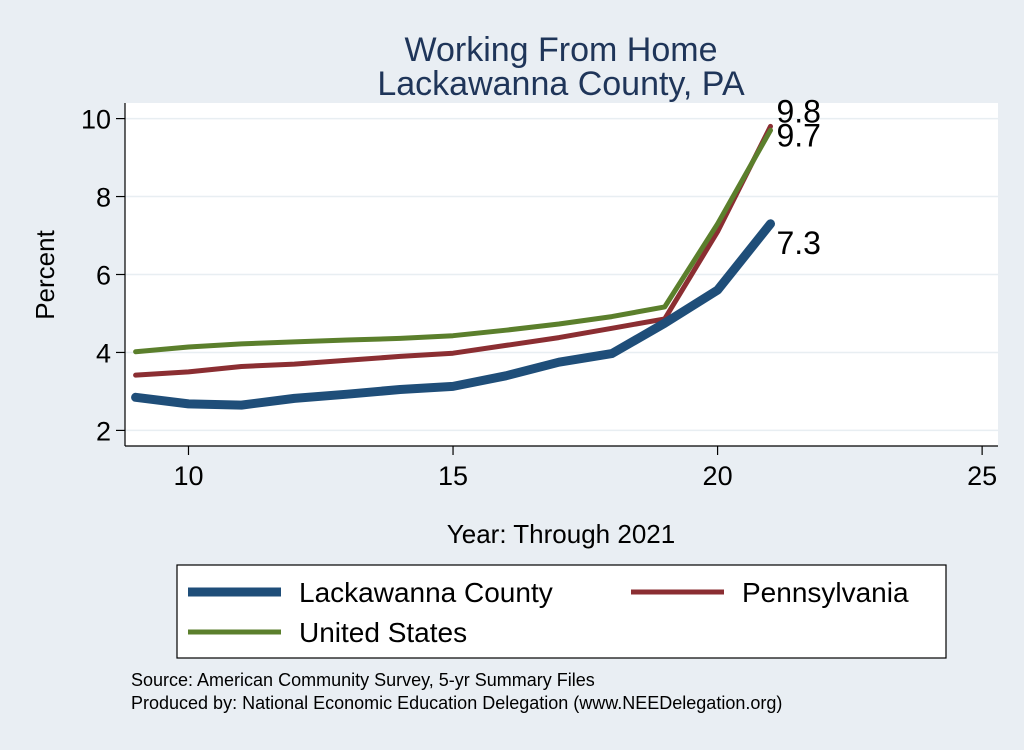 Image resolution: width=1024 pixels, height=750 pixels. I want to click on y-axis-ticks: 2 4 6 8 10, so click(103, 275).